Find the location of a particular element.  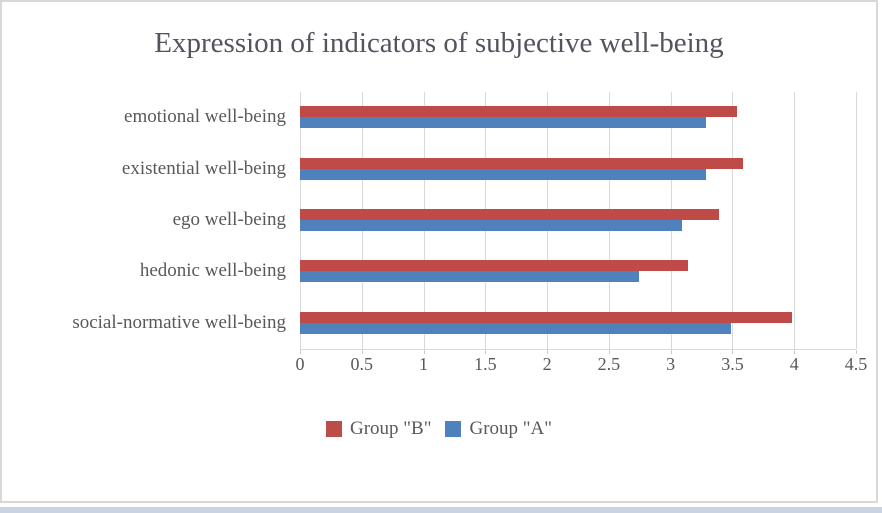

table-row: ego well-being is located at coordinates (439, 219).